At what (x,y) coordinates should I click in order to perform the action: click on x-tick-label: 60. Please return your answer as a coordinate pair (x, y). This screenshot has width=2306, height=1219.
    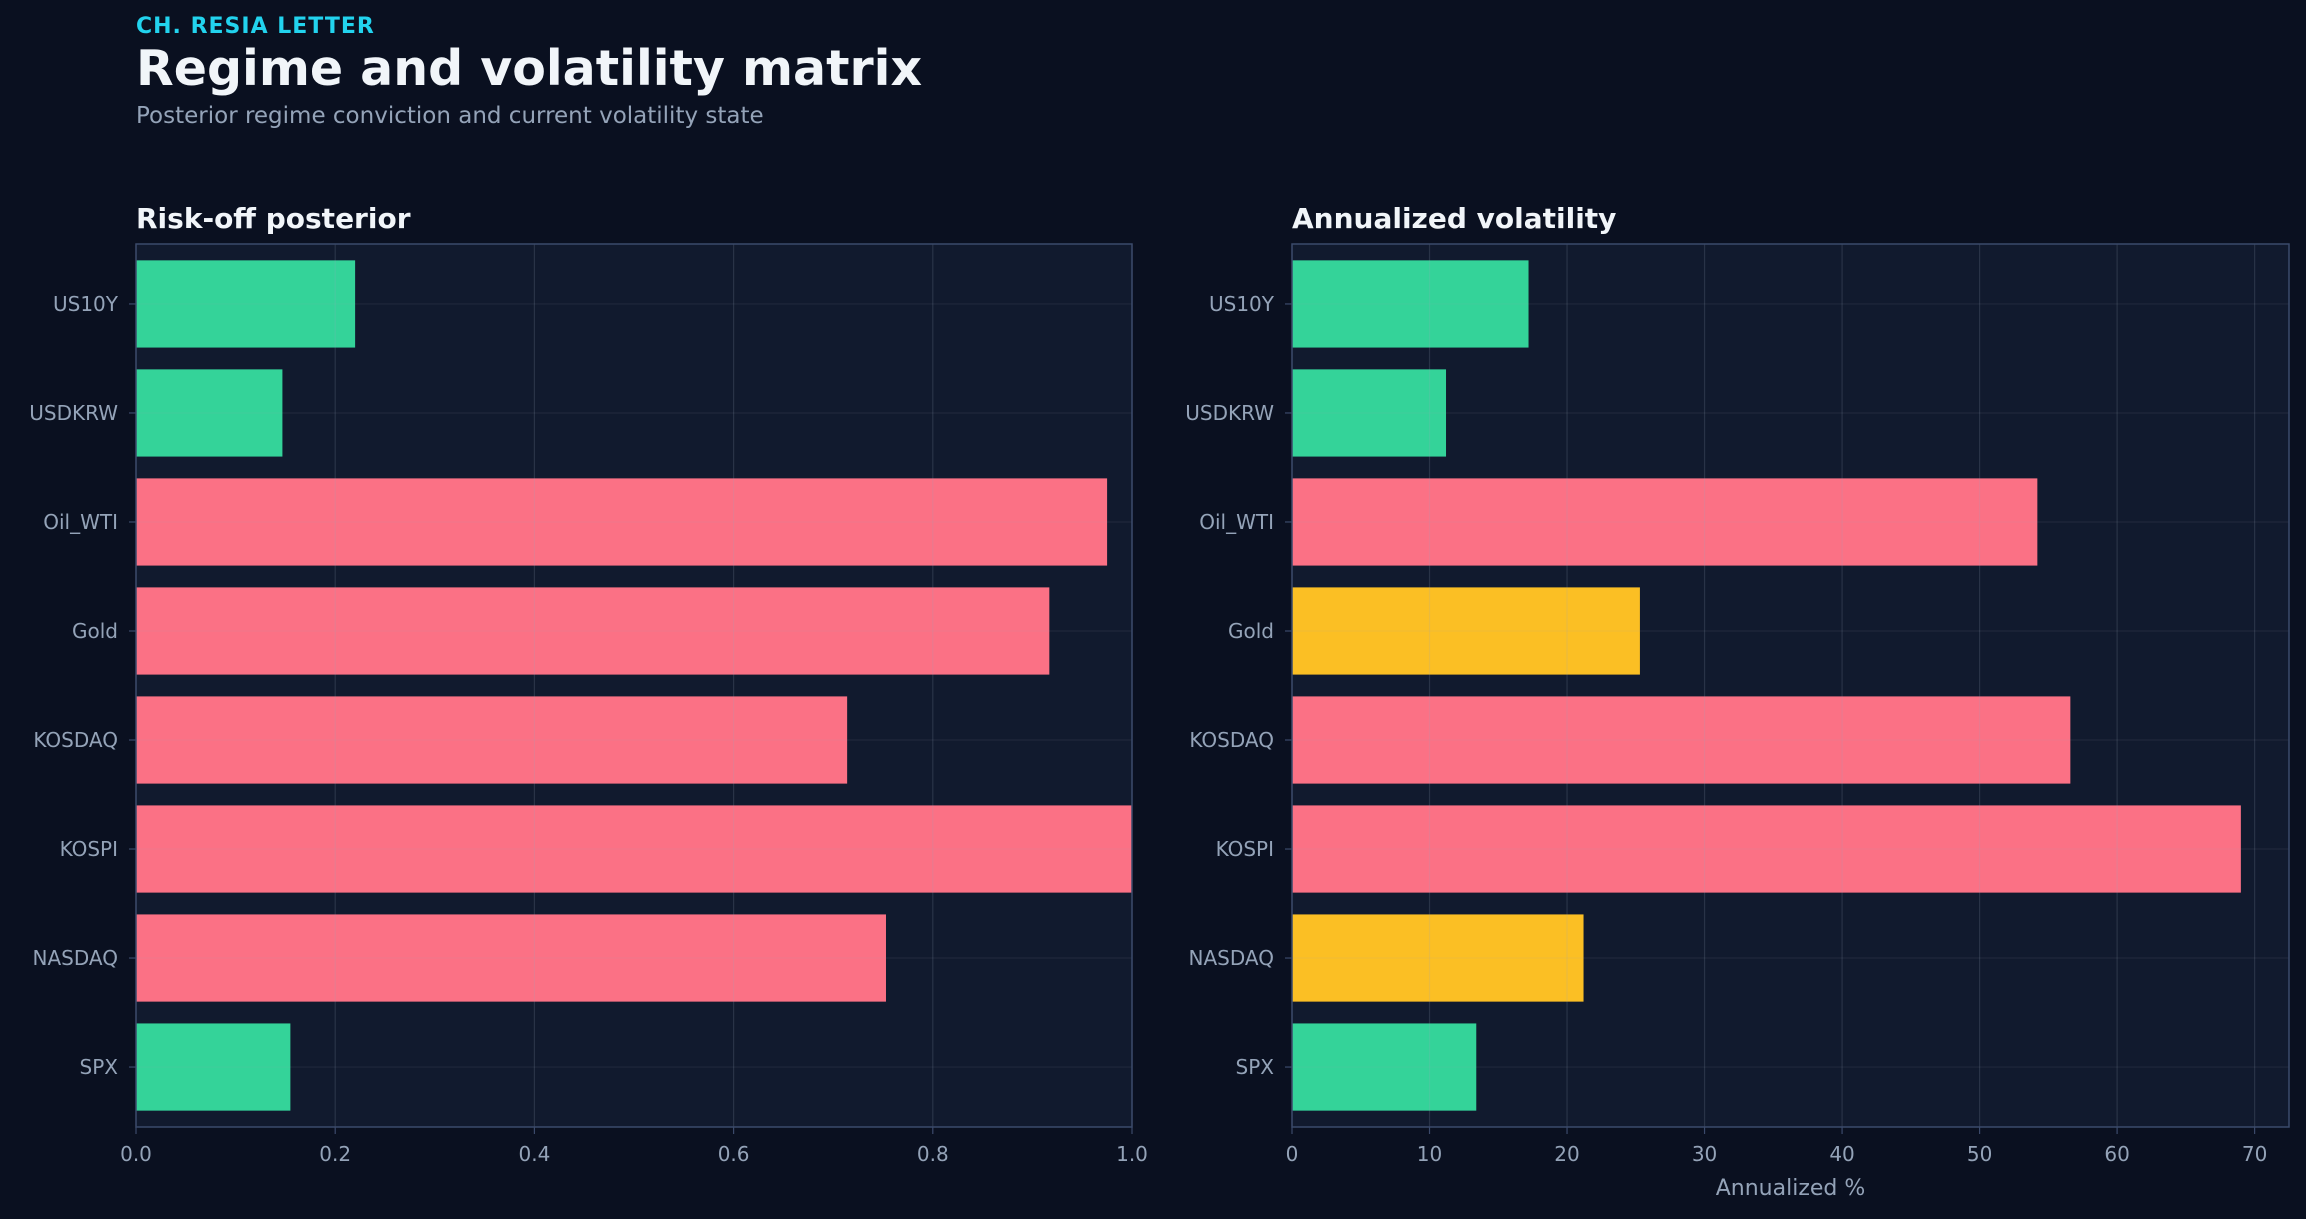
    Looking at the image, I should click on (2116, 1154).